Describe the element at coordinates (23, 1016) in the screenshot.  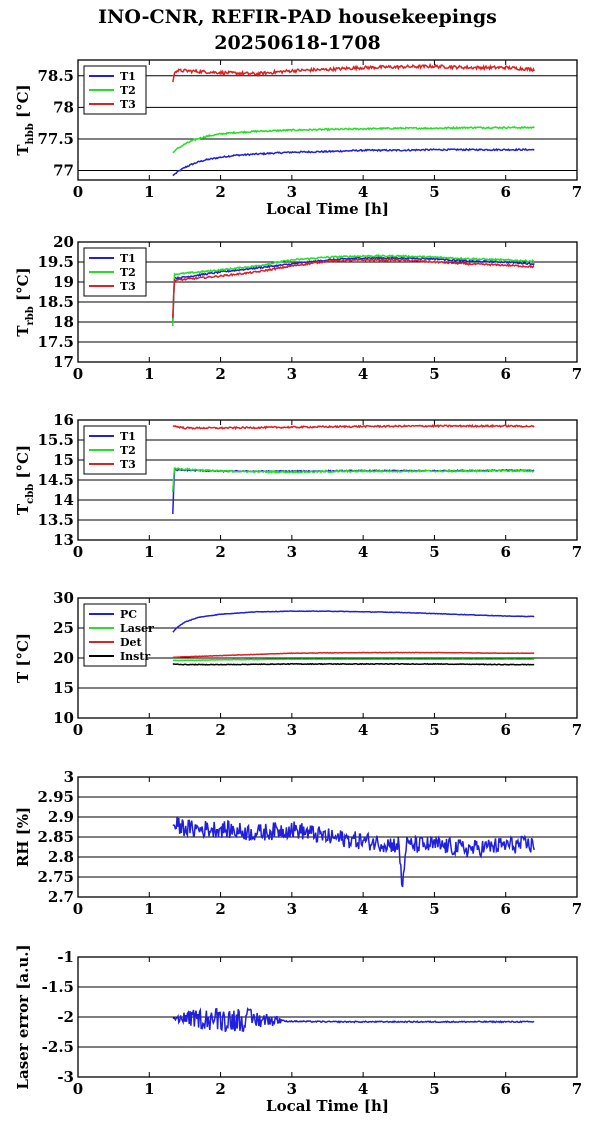
I see `y-axis-label-main: Laser error [a.u.]` at that location.